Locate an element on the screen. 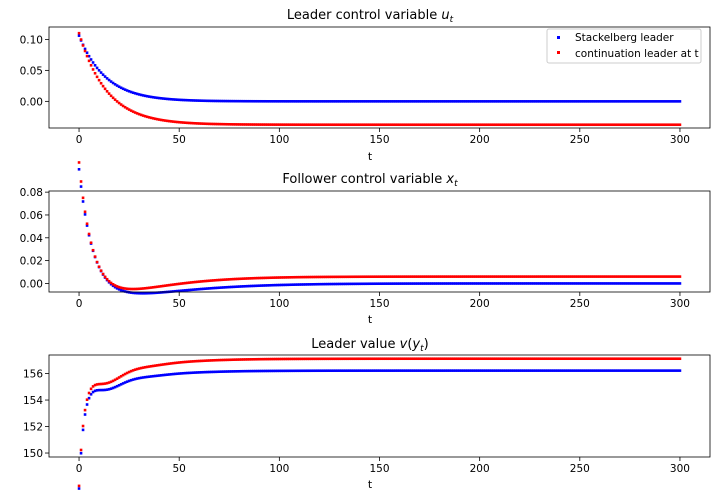 This screenshot has width=712, height=496. panel-title-subscript: t is located at coordinates (452, 20).